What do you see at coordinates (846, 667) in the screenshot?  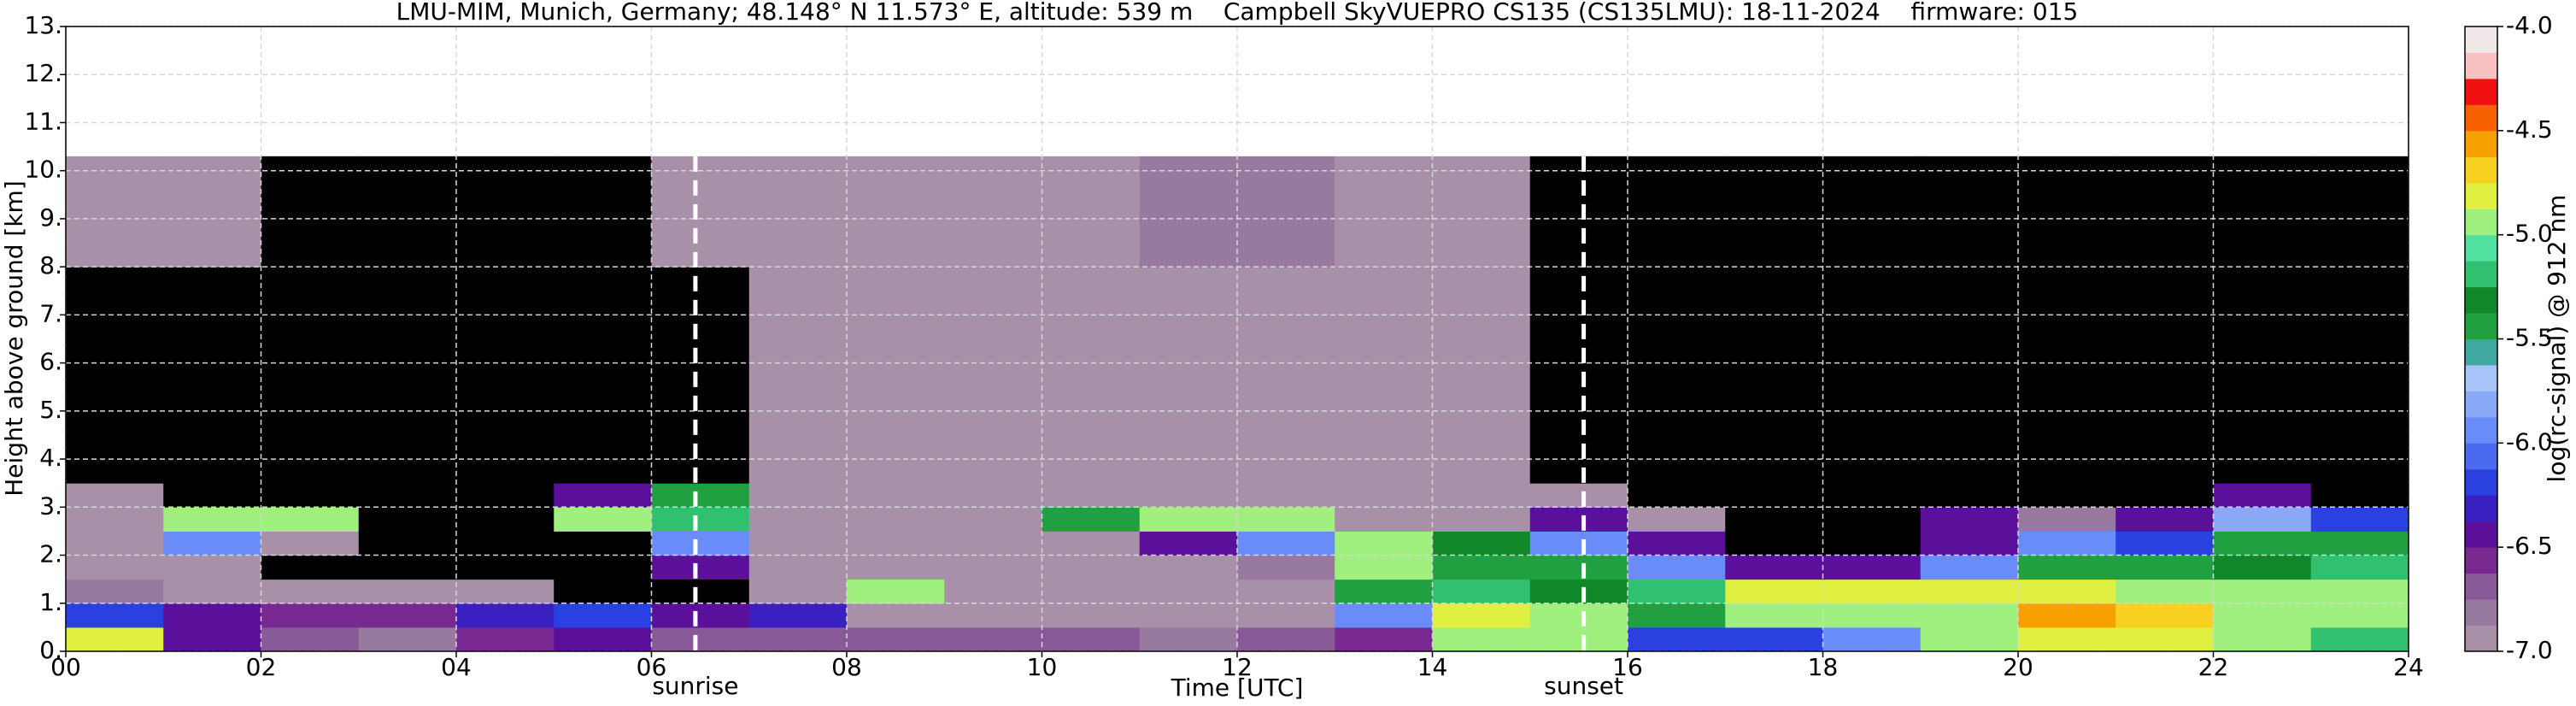 I see `x-tick-label: 08` at bounding box center [846, 667].